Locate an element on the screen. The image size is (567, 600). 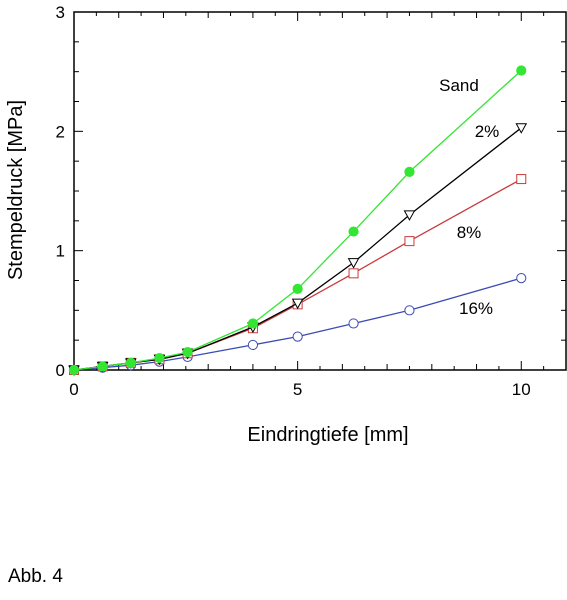
series-line is located at coordinates (297, 324).